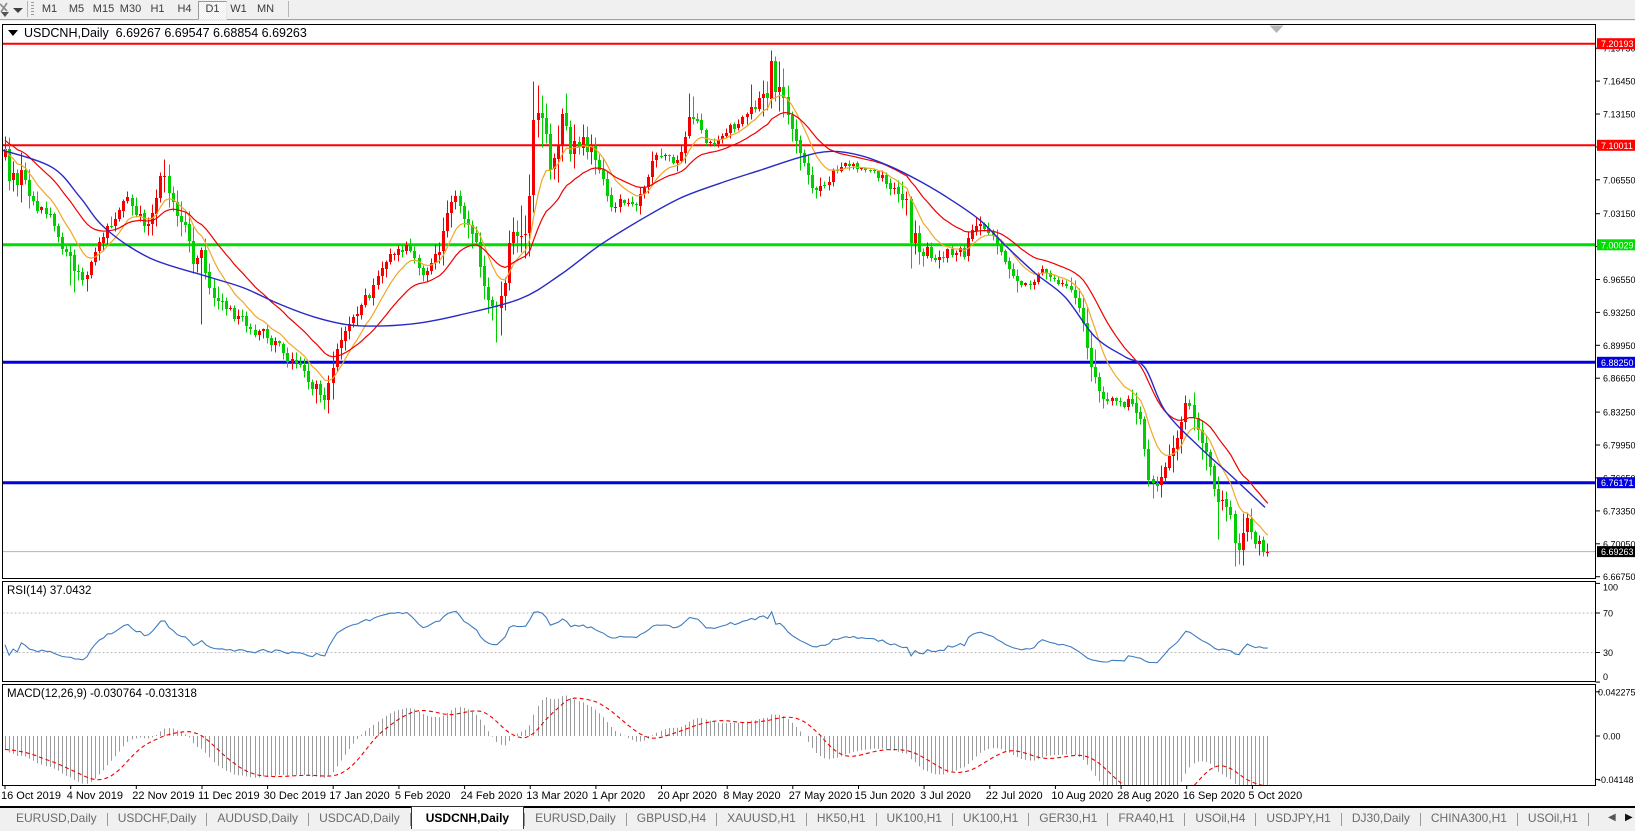  What do you see at coordinates (1610, 588) in the screenshot?
I see `svg-text: 100` at bounding box center [1610, 588].